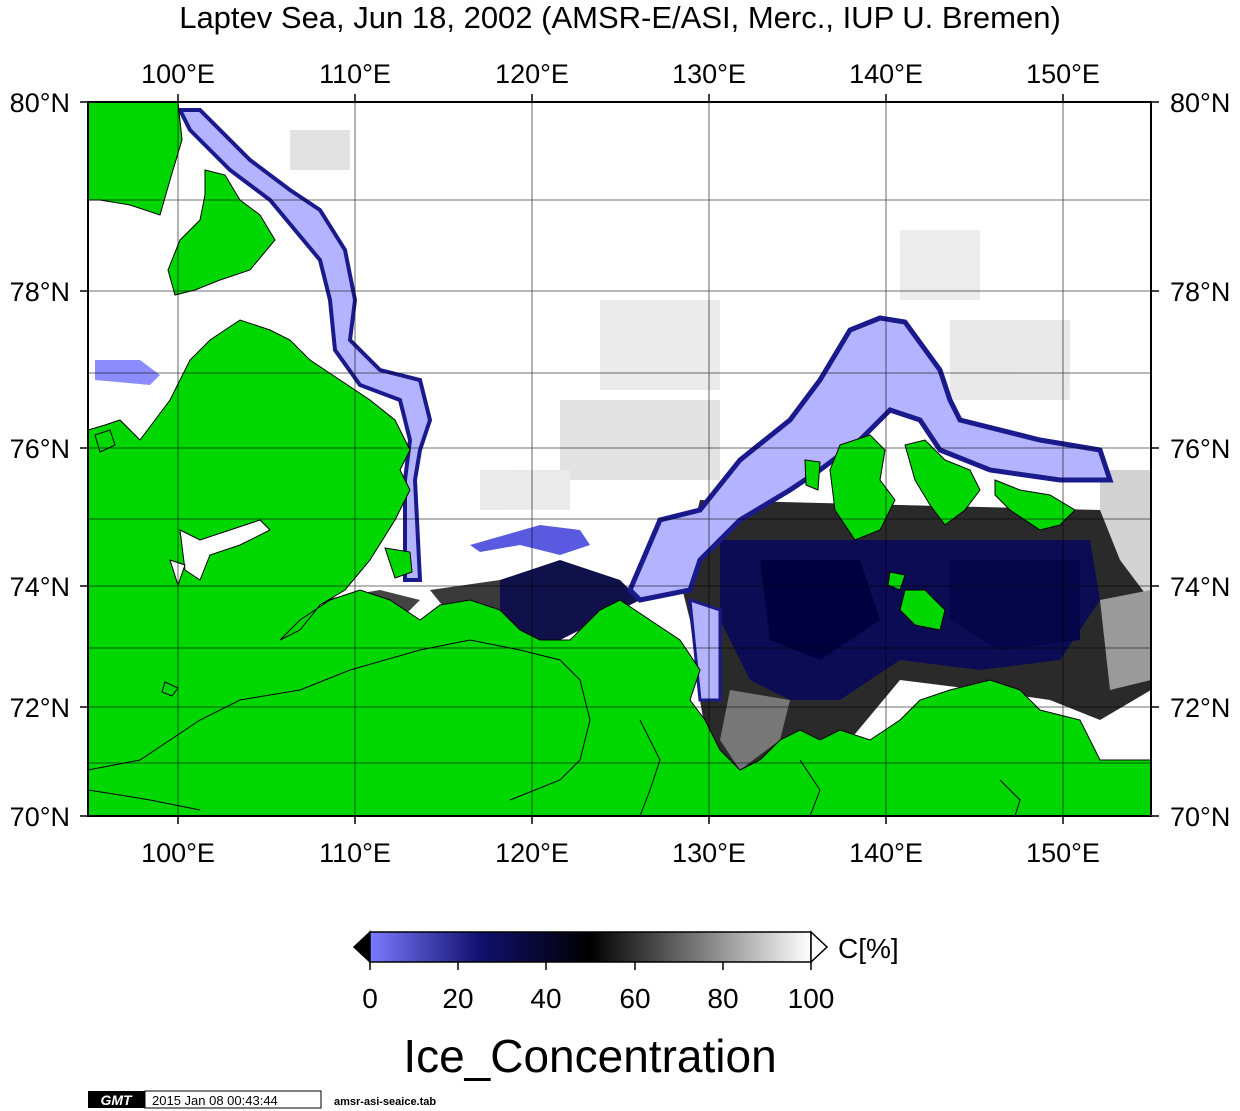  What do you see at coordinates (532, 853) in the screenshot?
I see `lon-label-bottom: 120°E` at bounding box center [532, 853].